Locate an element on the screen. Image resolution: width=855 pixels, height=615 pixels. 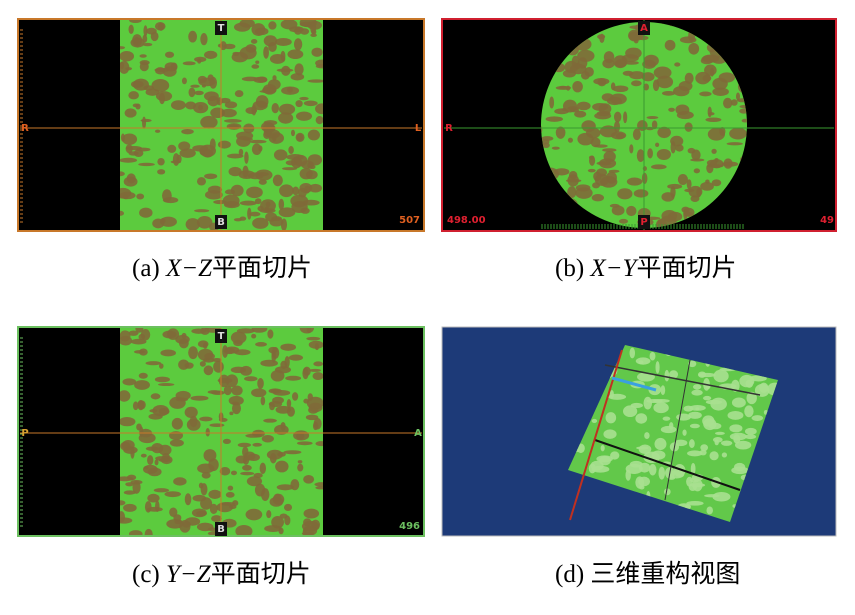
slice-marker: B is located at coordinates (221, 222).